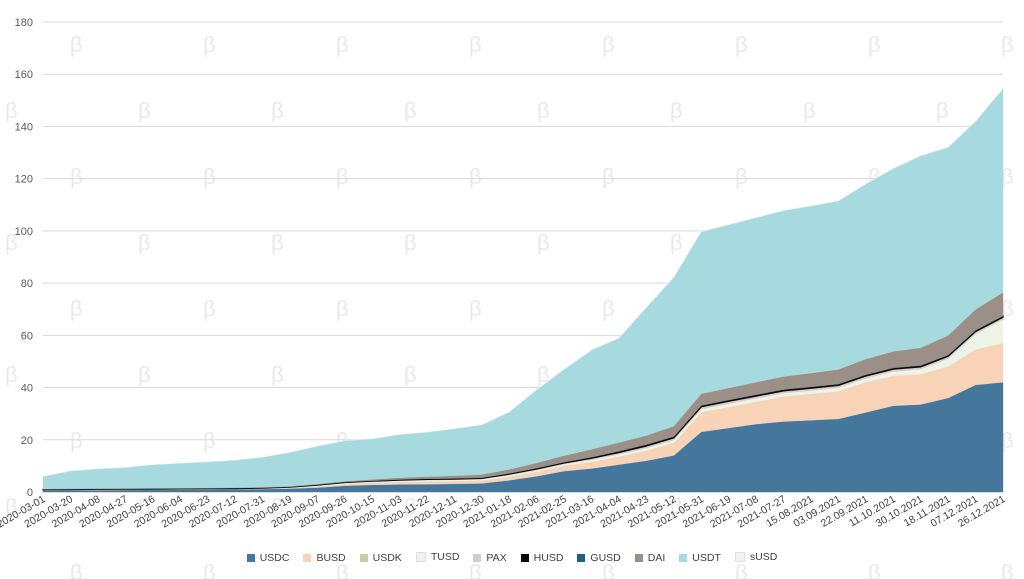 The image size is (1024, 579). I want to click on legend-item-susd: sUSD, so click(756, 557).